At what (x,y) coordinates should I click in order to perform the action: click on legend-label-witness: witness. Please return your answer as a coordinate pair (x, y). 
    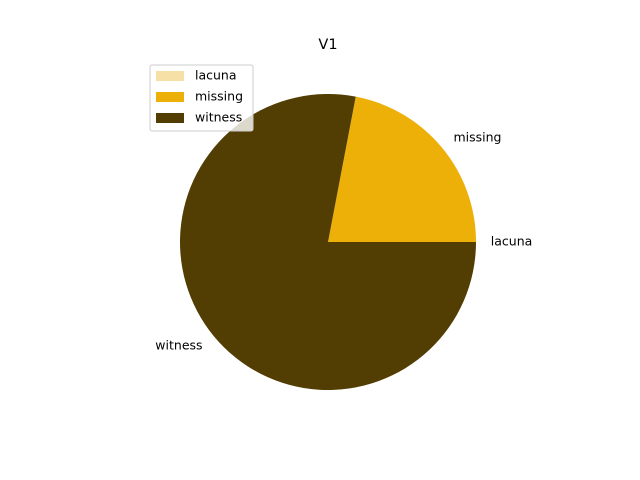
    Looking at the image, I should click on (218, 117).